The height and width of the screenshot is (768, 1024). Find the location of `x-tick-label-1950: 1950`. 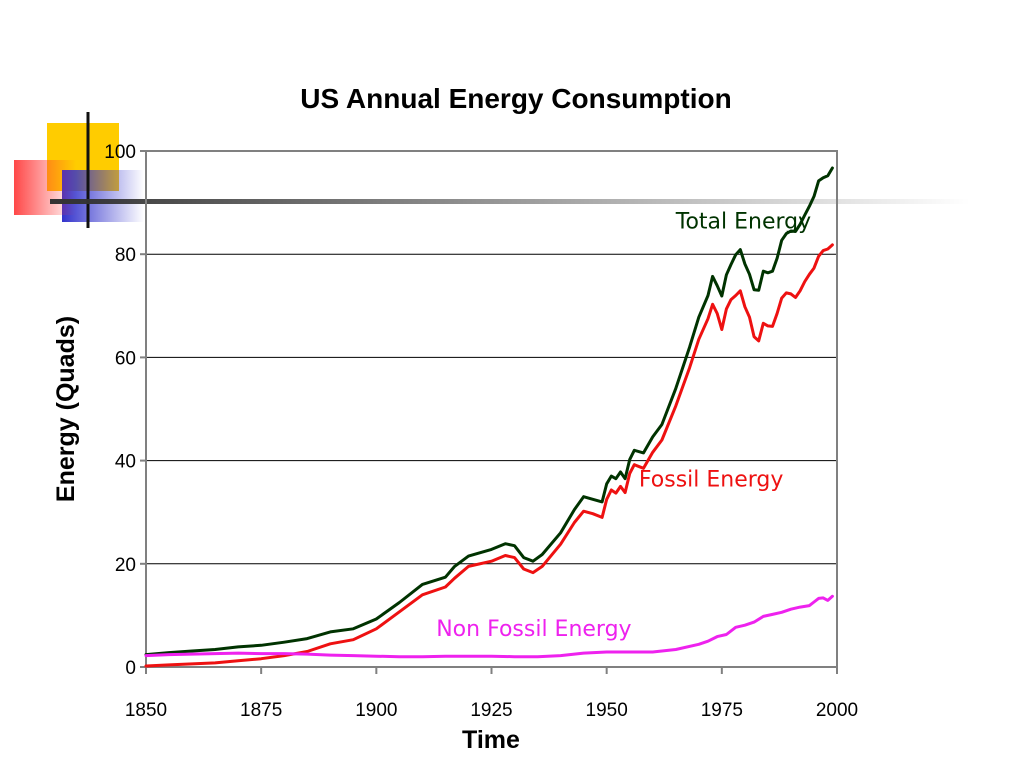

x-tick-label-1950: 1950 is located at coordinates (607, 710).